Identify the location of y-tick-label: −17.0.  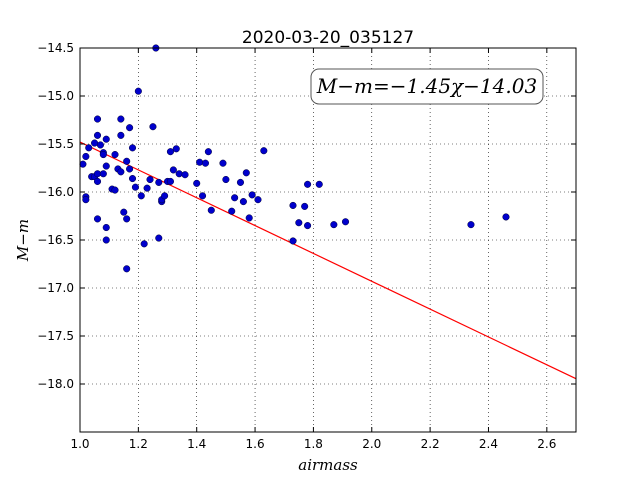
(55, 288).